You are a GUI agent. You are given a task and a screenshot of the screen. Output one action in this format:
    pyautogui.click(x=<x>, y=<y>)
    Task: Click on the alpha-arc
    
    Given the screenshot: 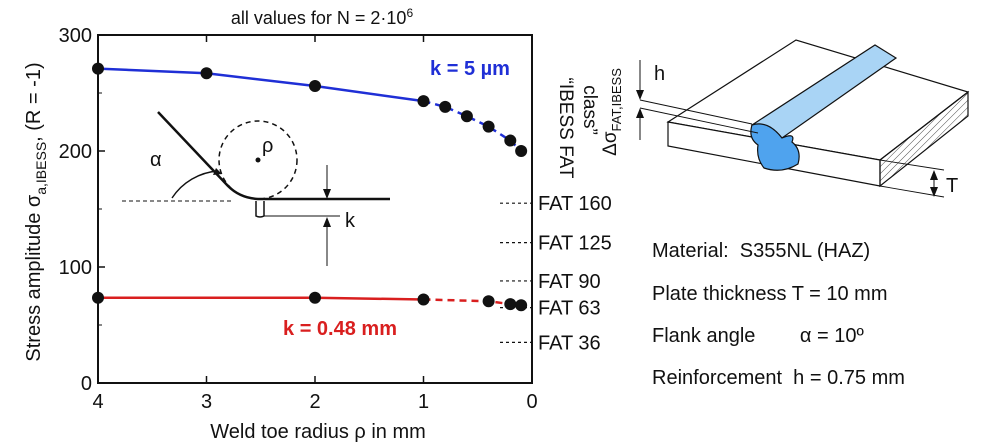 What is the action you would take?
    pyautogui.click(x=195, y=184)
    